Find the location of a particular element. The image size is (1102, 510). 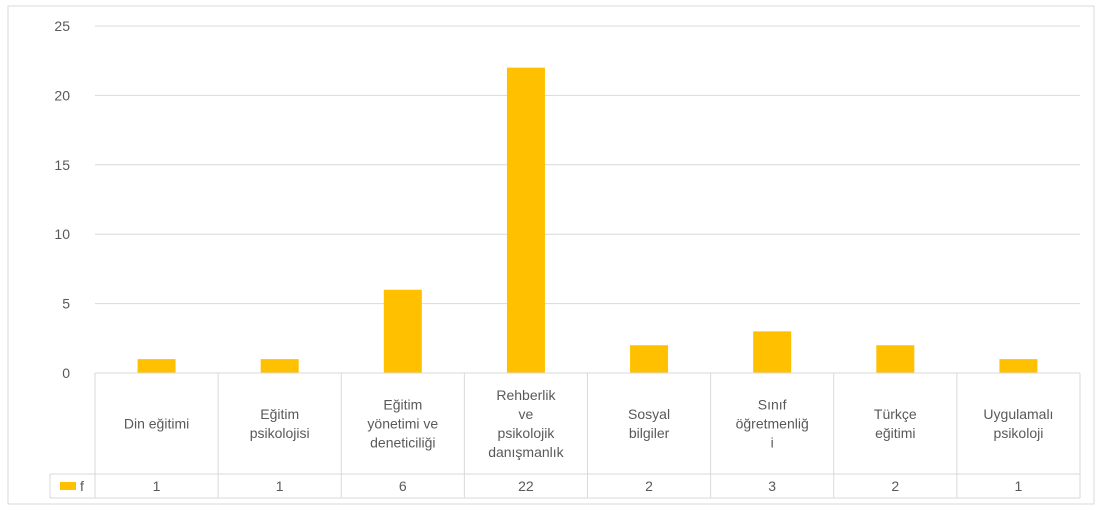

category-label-line: Din eğitimi is located at coordinates (156, 423).